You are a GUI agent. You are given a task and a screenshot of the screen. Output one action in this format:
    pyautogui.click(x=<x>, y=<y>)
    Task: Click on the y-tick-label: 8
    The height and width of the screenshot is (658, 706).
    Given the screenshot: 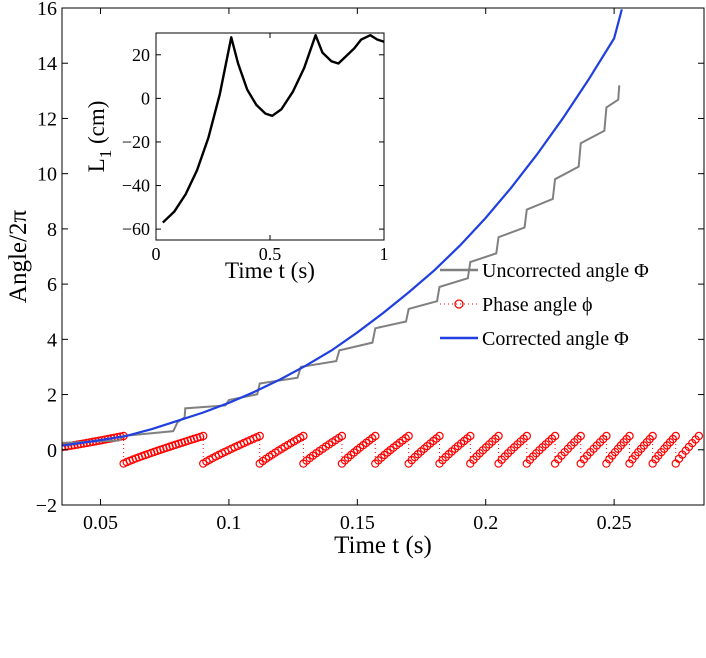 What is the action you would take?
    pyautogui.click(x=52, y=230)
    